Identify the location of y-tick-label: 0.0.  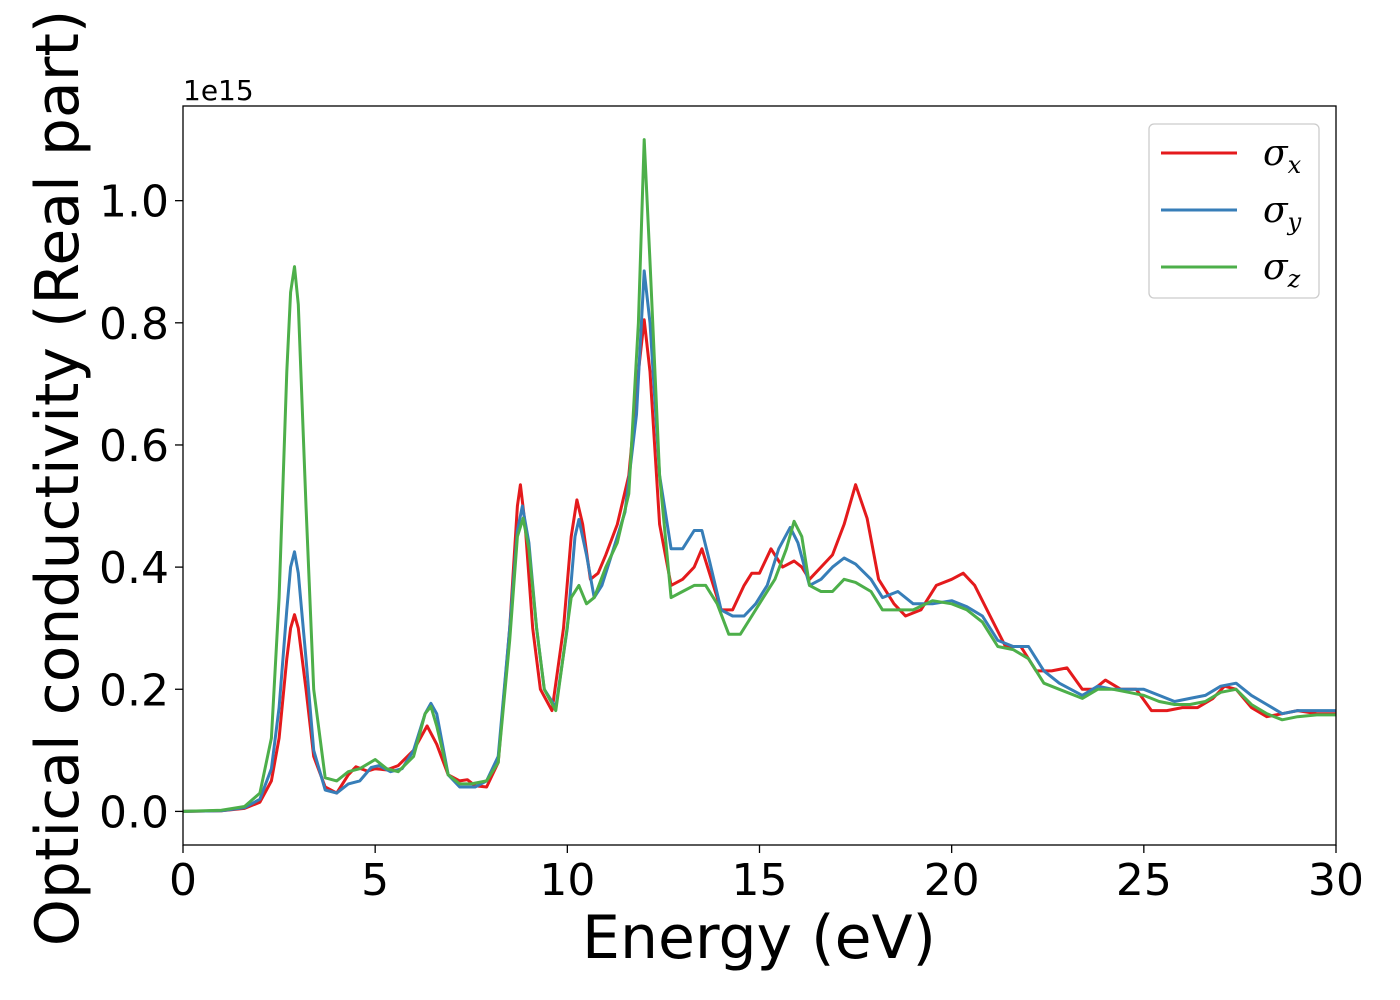
(134, 812).